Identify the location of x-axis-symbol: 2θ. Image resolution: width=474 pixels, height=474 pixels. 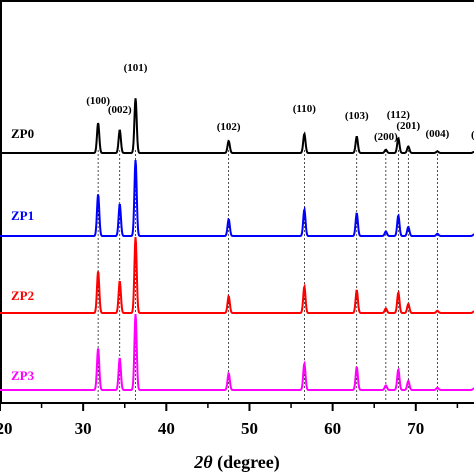
(203, 462).